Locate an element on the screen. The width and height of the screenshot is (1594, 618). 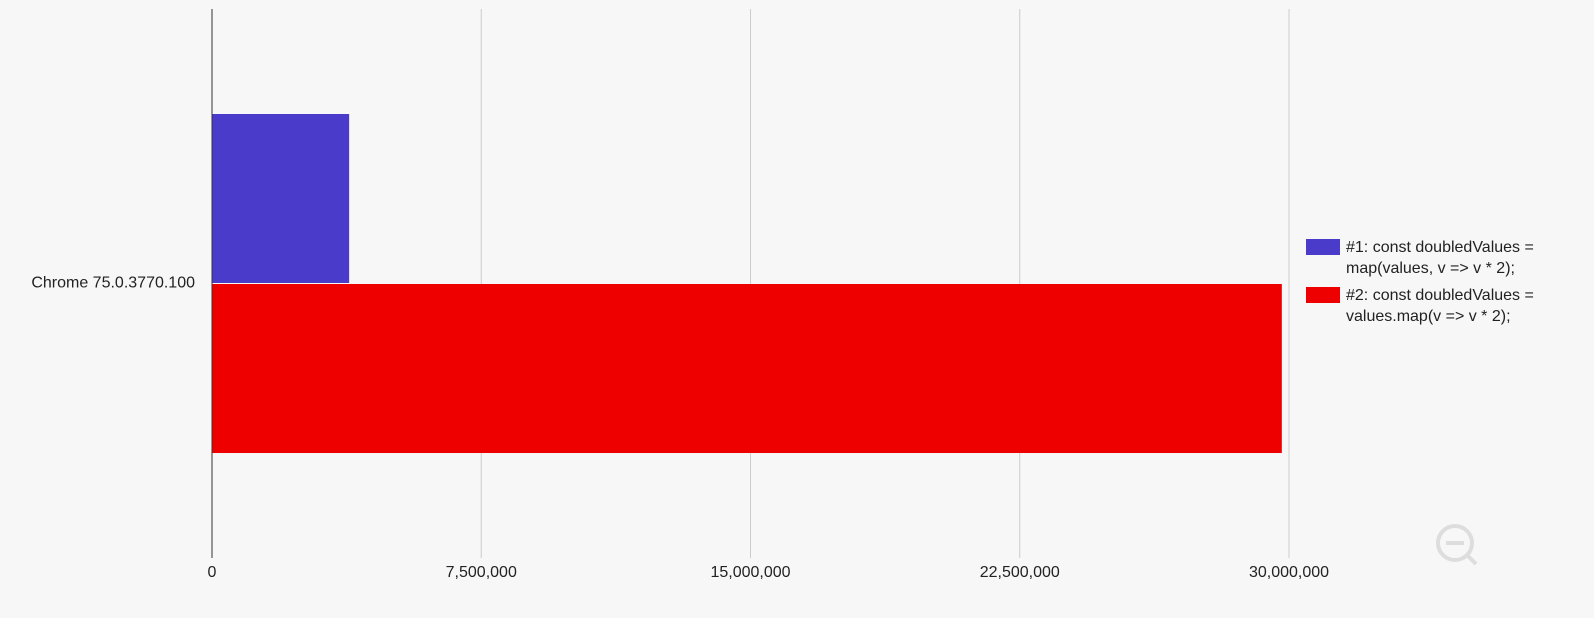
x-tick-label: 22,500,000 is located at coordinates (1020, 572).